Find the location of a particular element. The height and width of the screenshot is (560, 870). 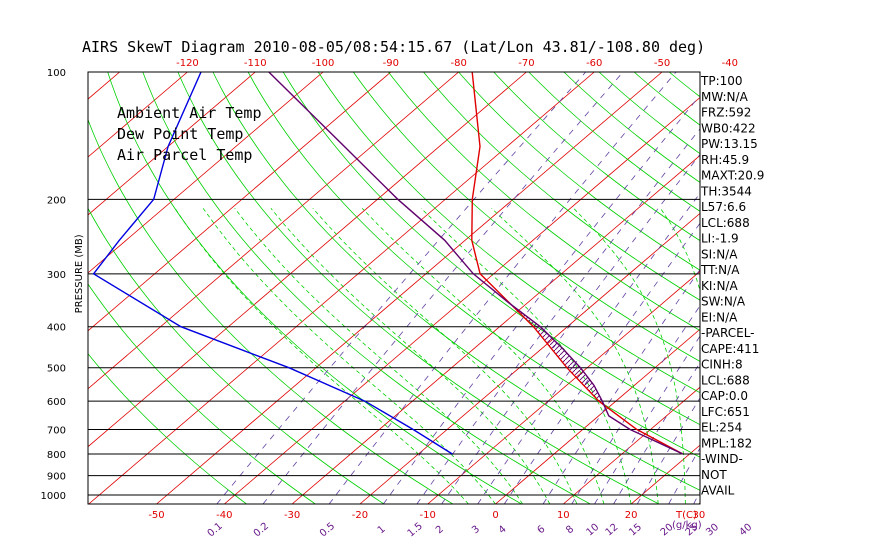

index-entry: CINH:8 is located at coordinates (722, 365).